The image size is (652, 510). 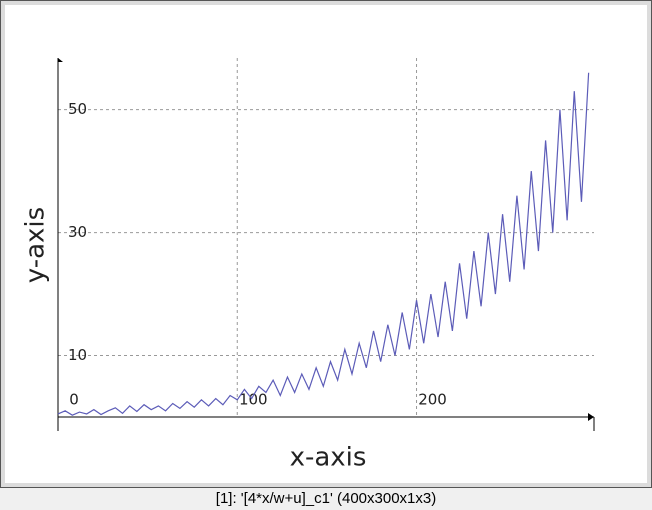 I want to click on x-axis-label: x-axis, so click(x=328, y=458).